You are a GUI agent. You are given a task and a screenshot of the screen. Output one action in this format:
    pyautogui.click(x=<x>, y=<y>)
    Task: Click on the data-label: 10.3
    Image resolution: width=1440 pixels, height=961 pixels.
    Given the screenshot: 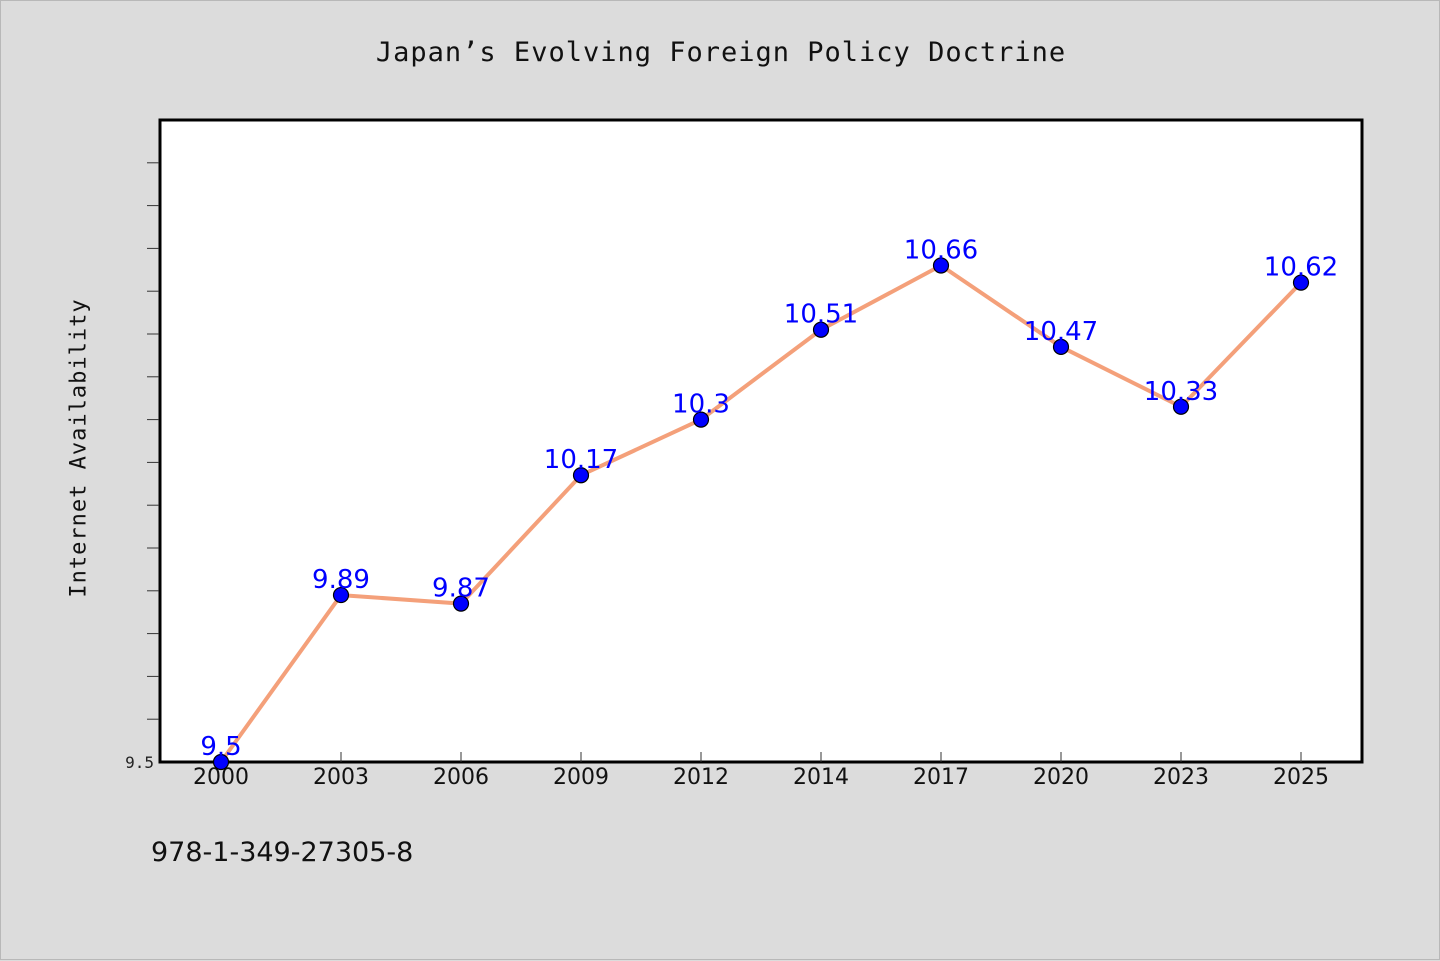 What is the action you would take?
    pyautogui.click(x=701, y=405)
    